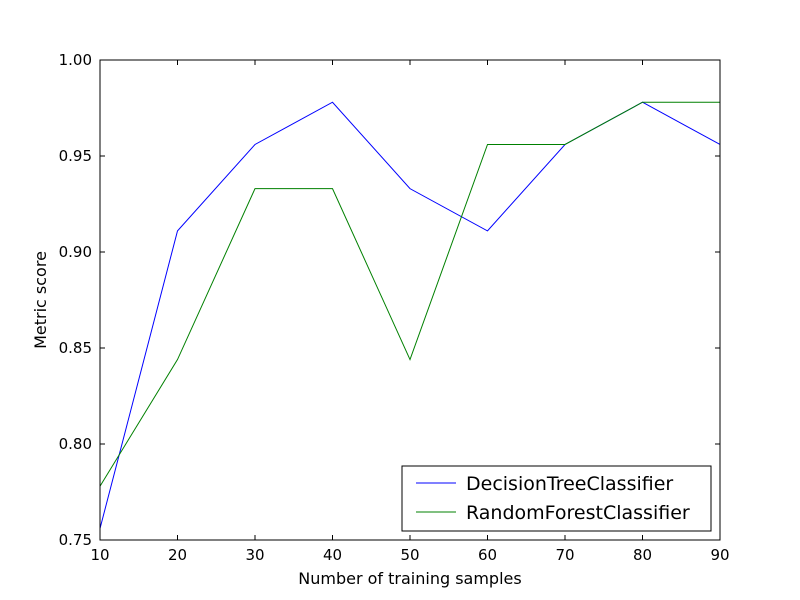 The image size is (800, 600). Describe the element at coordinates (99, 555) in the screenshot. I see `x-tick-label: 10` at that location.